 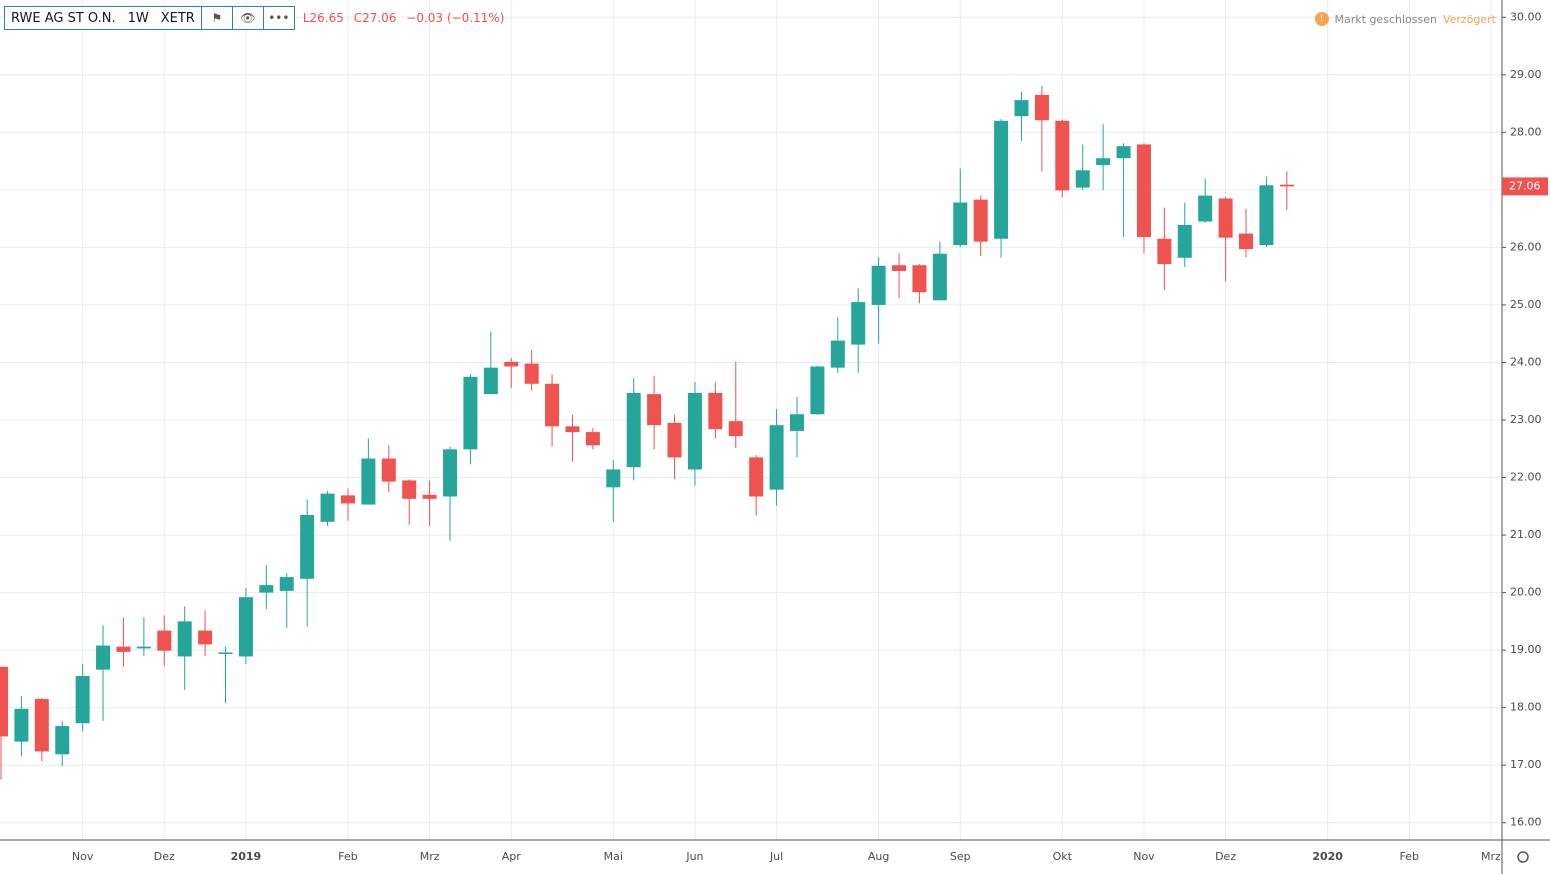 What do you see at coordinates (1327, 856) in the screenshot?
I see `x-tick-label: 2020` at bounding box center [1327, 856].